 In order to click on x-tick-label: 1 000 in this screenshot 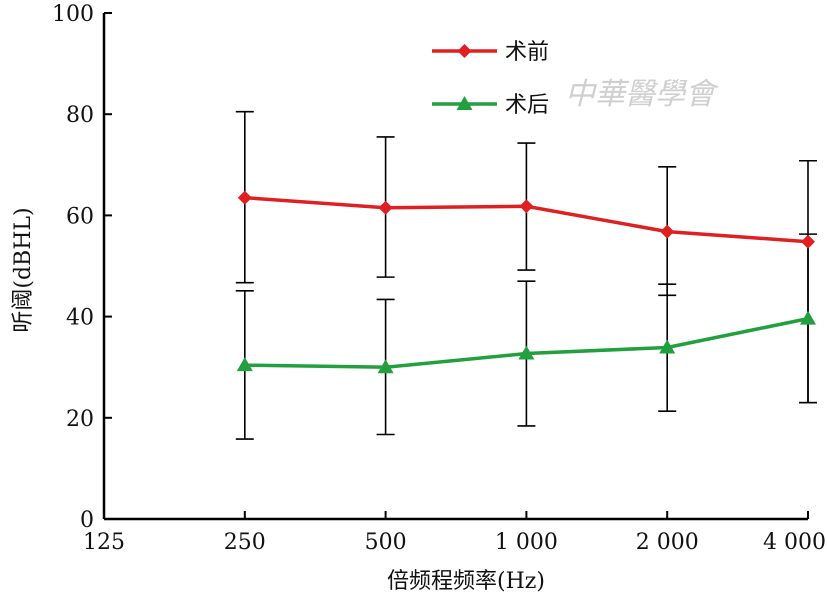, I will do `click(526, 542)`.